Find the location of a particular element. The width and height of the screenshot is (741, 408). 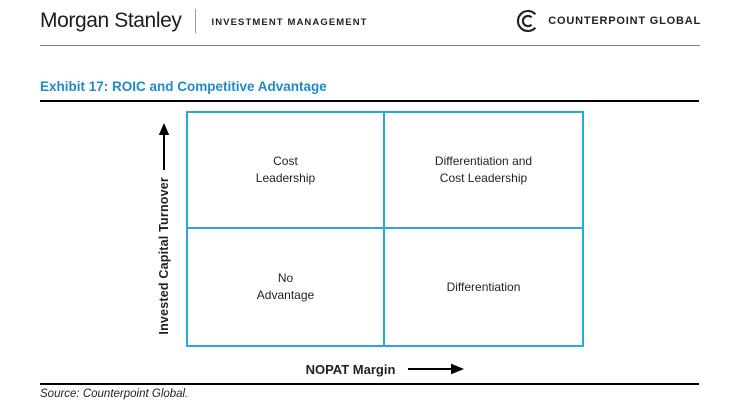

quadrant-top-right: Differentiation and Cost Leadership is located at coordinates (483, 171).